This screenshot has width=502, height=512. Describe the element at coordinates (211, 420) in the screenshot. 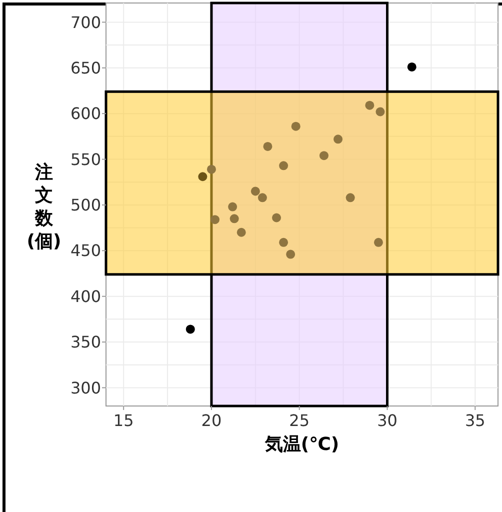

I see `x-tick-label: 20` at that location.